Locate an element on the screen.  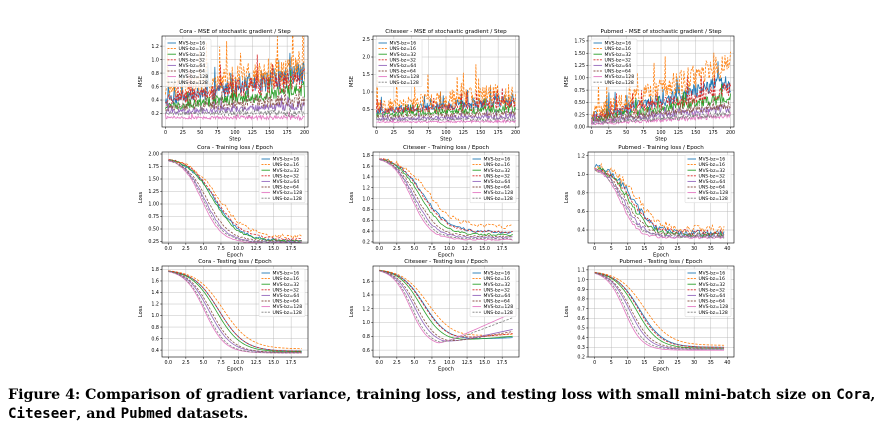
y-tick-label: 1.6 is located at coordinates (366, 167).